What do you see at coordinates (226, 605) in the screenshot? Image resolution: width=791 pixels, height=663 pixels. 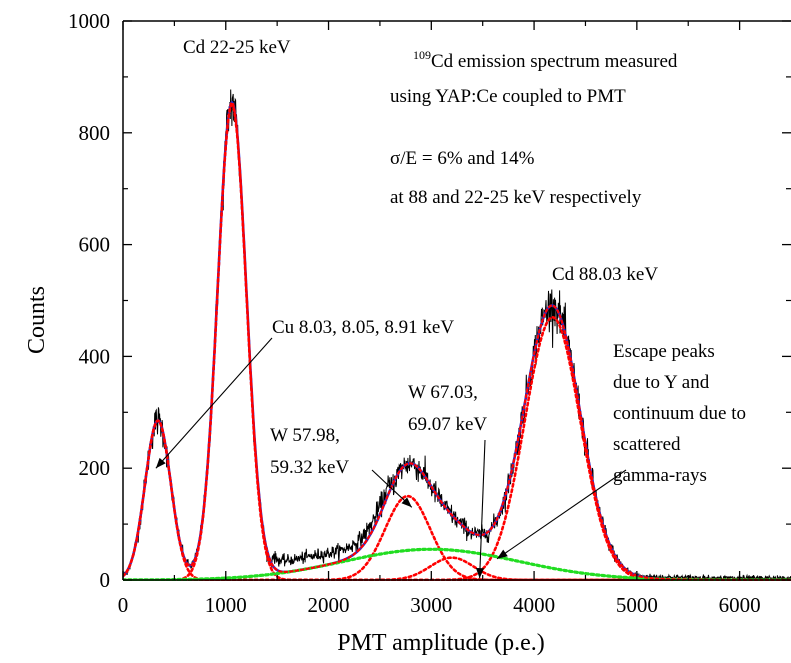 I see `x-tick-label: 1000` at bounding box center [226, 605].